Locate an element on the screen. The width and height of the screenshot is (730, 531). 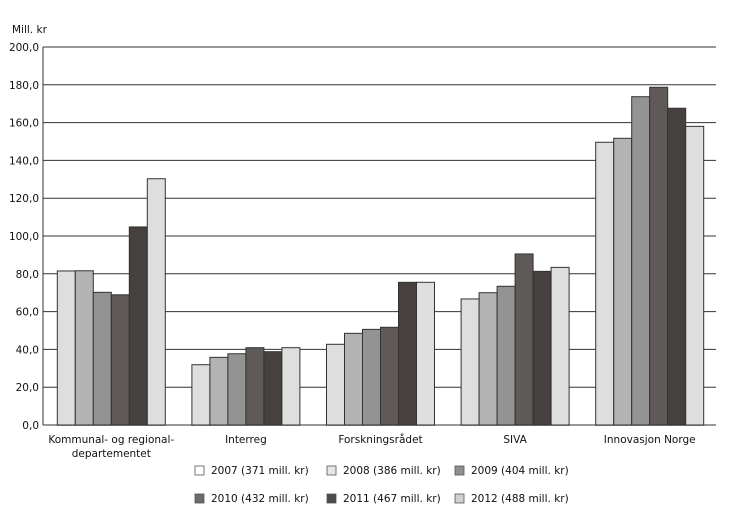
y-tick-label: 160,0 is located at coordinates (24, 124).